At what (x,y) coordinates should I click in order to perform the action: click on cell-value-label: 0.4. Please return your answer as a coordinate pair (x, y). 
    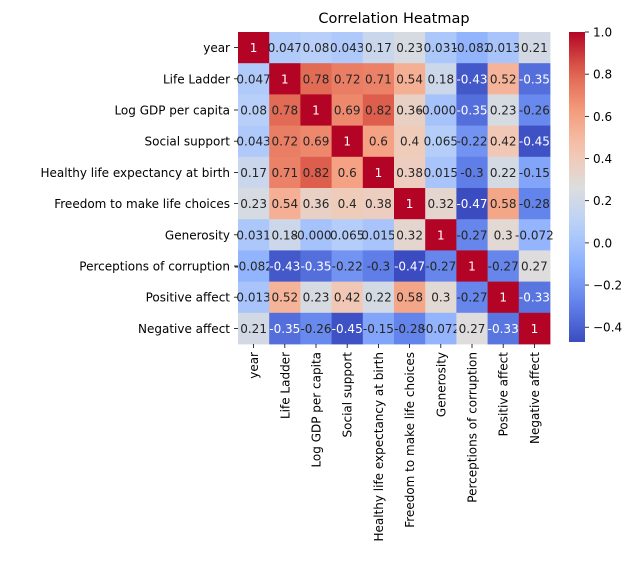
    Looking at the image, I should click on (347, 204).